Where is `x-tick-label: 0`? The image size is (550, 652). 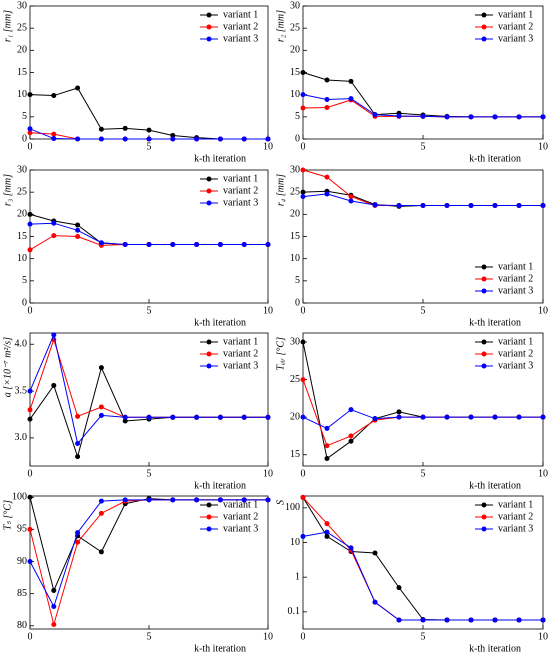 x-tick-label: 0 is located at coordinates (303, 473).